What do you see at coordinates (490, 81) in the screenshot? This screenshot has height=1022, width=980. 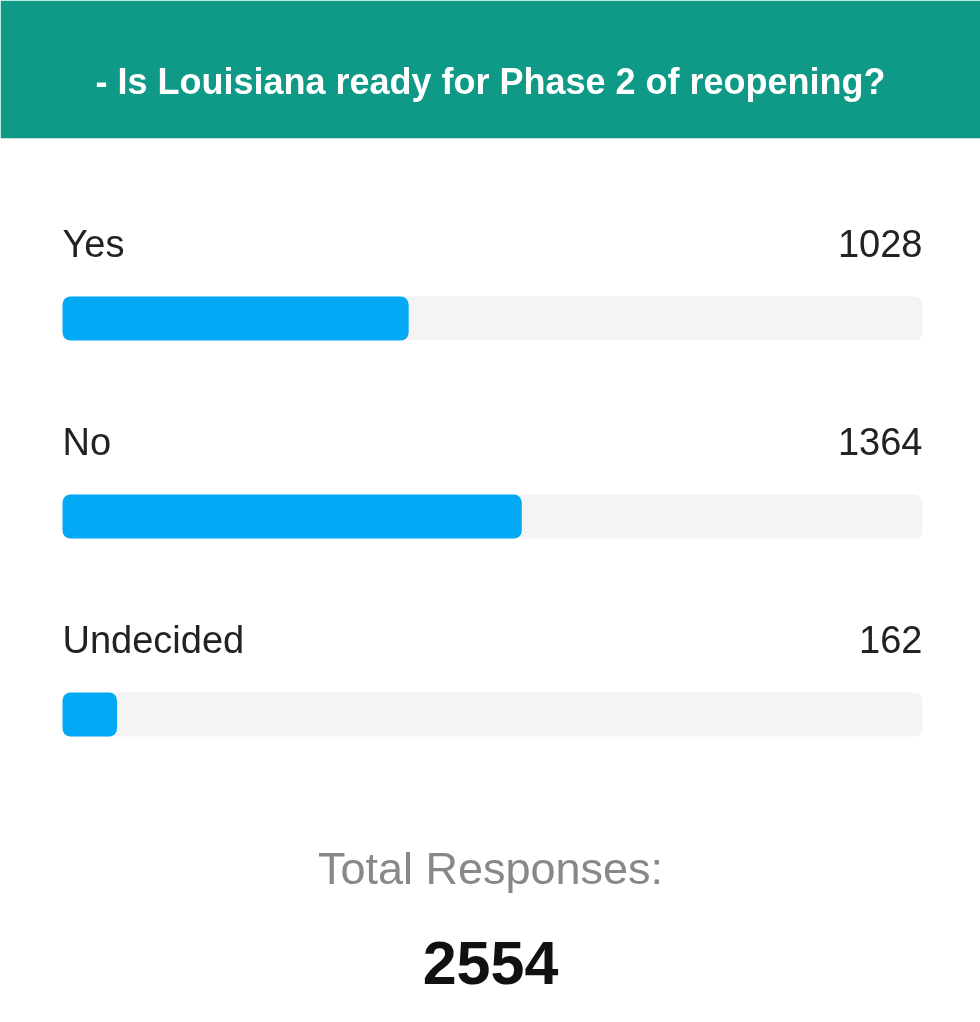 I see `chart-title: - Is Louisiana ready for Phase 2 of reopening?` at bounding box center [490, 81].